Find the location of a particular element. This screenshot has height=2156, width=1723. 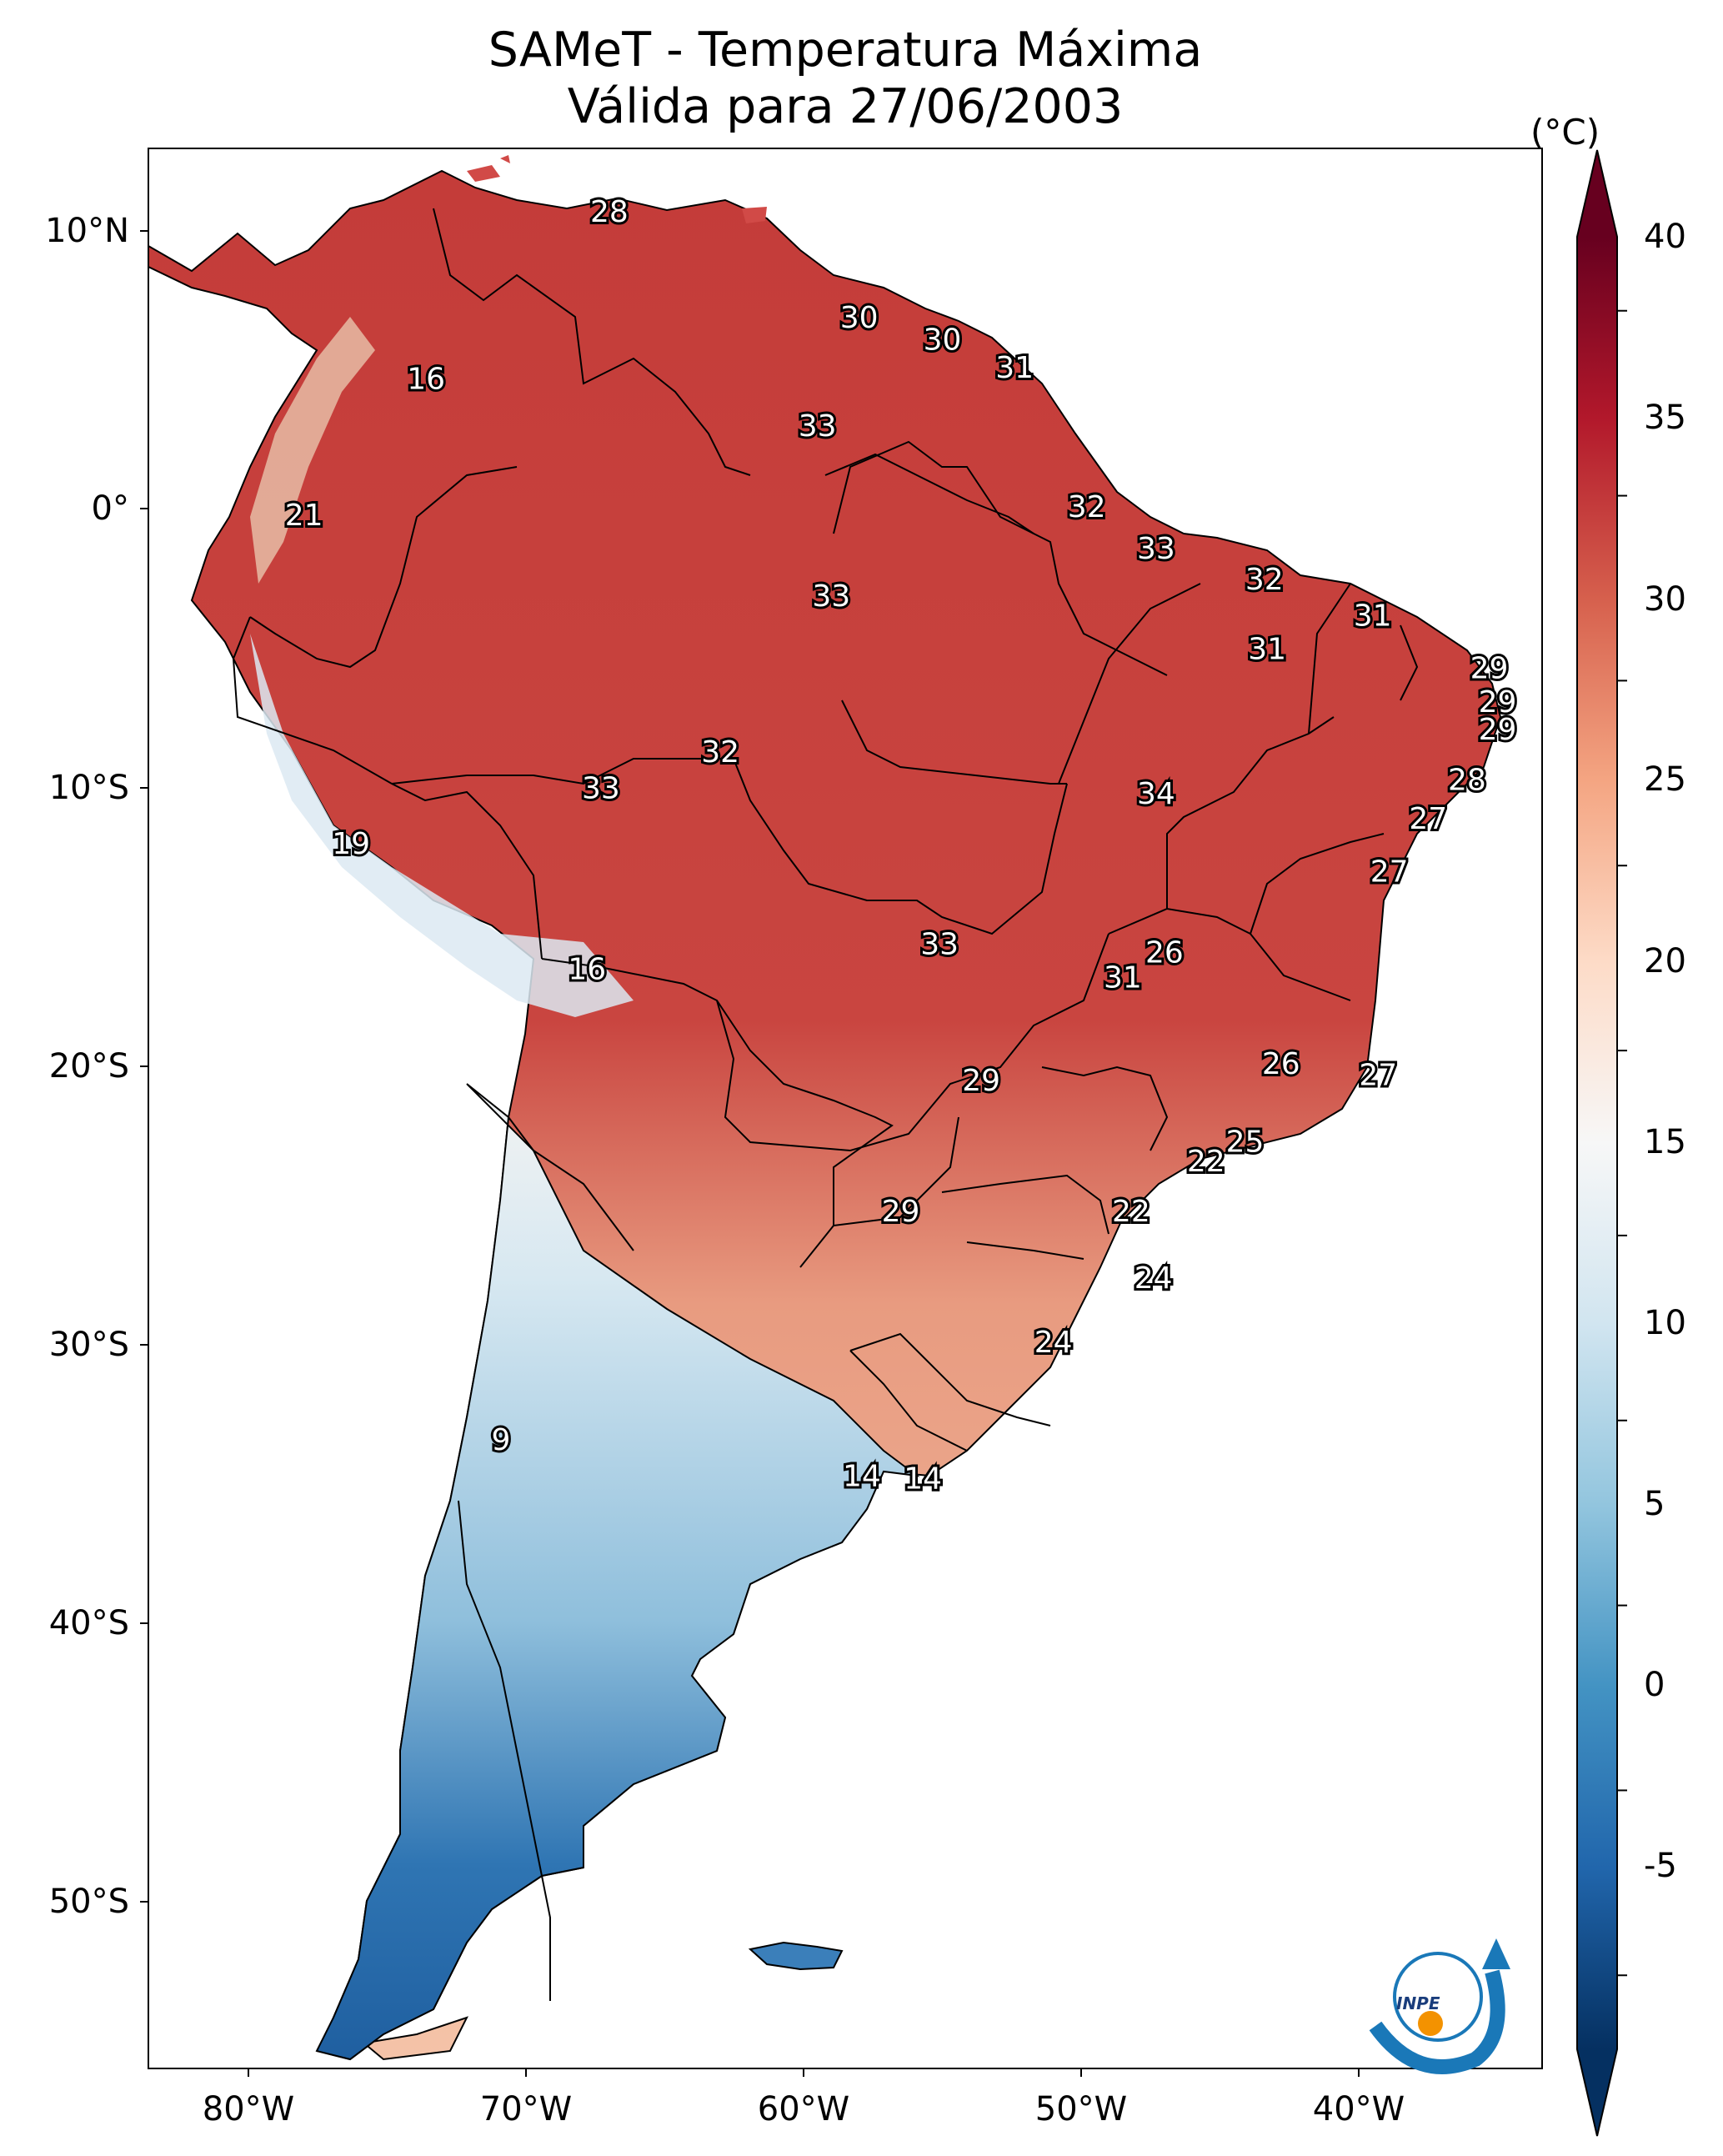

colorbar-tick-label: -5 is located at coordinates (1661, 1866).